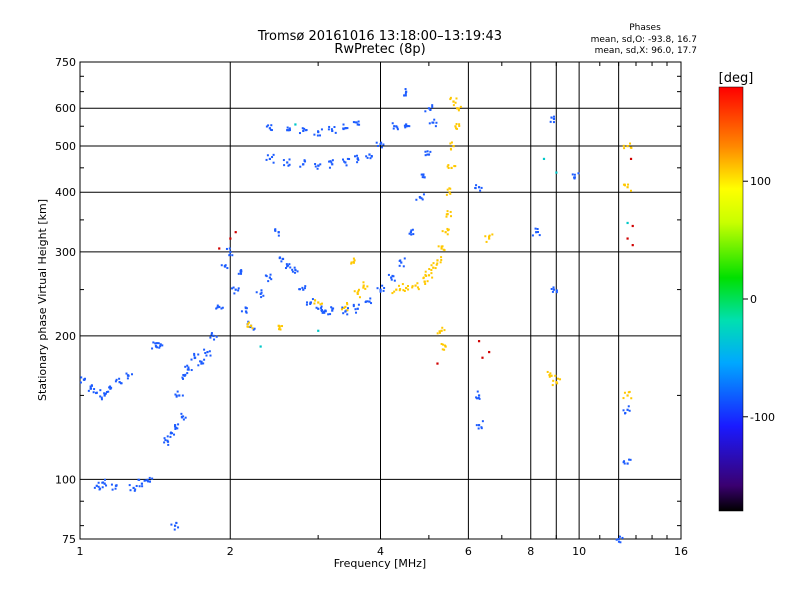 The image size is (800, 600). What do you see at coordinates (530, 551) in the screenshot?
I see `x-tick-label: 8` at bounding box center [530, 551].